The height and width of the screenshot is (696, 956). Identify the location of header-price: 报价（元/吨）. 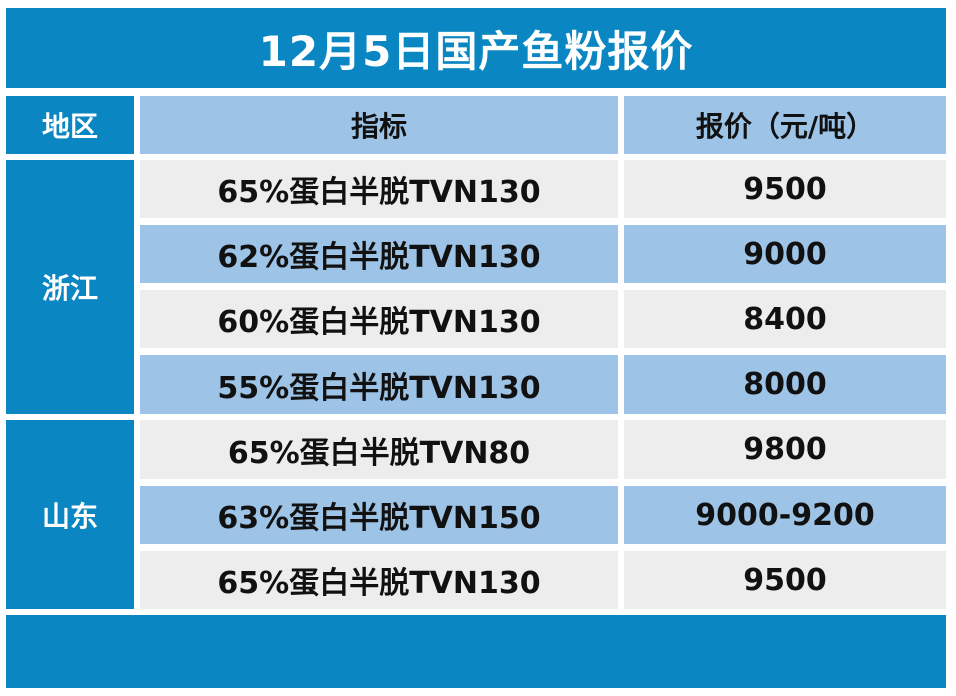
(785, 125).